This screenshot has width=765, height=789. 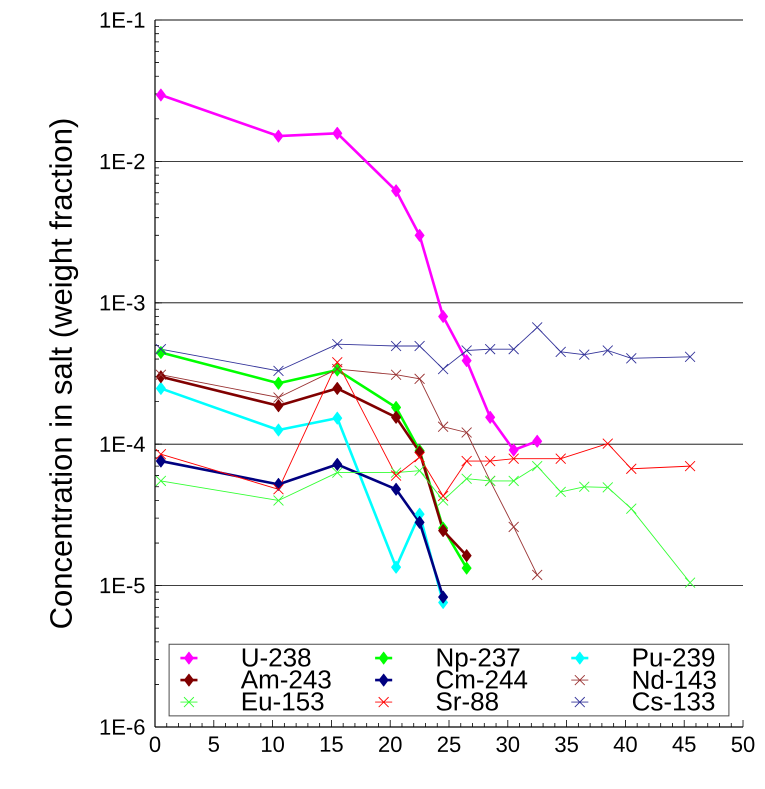 What do you see at coordinates (674, 657) in the screenshot?
I see `legend-label: Pu-239` at bounding box center [674, 657].